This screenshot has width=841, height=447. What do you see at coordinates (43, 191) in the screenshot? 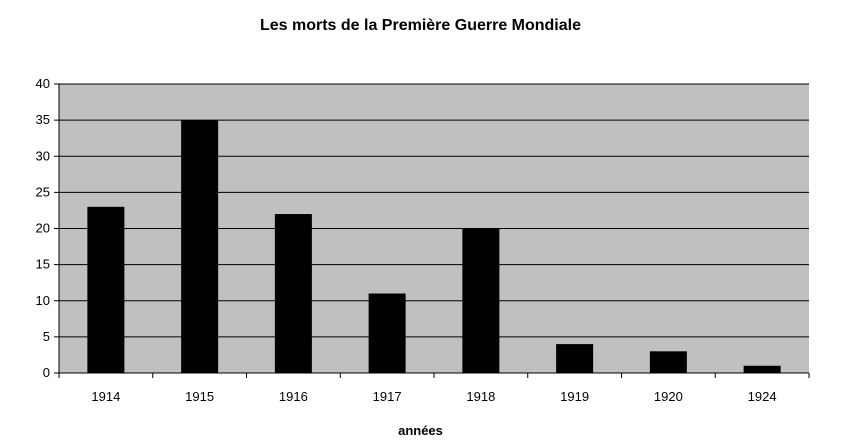
I see `y-tick-label: 25` at bounding box center [43, 191].